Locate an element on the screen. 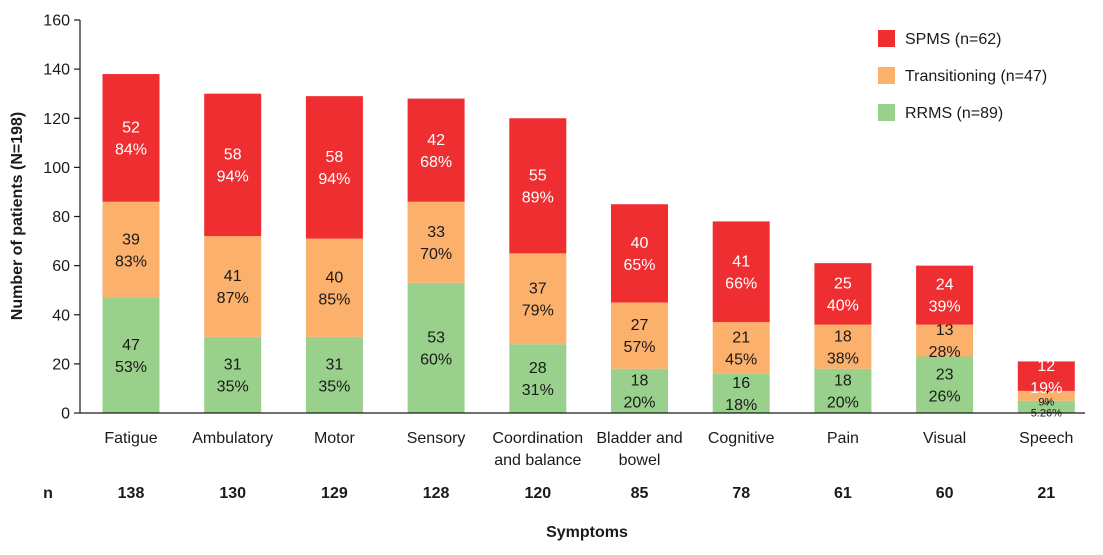 Image resolution: width=1103 pixels, height=555 pixels. category-label: Cognitive is located at coordinates (741, 438).